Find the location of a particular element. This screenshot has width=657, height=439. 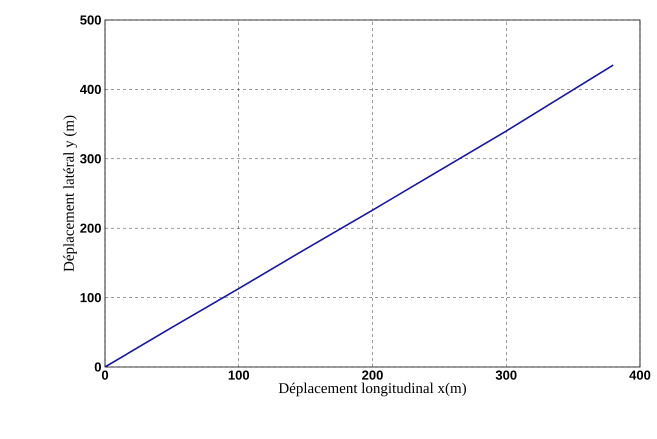

y-tick-label: 100 is located at coordinates (90, 297).